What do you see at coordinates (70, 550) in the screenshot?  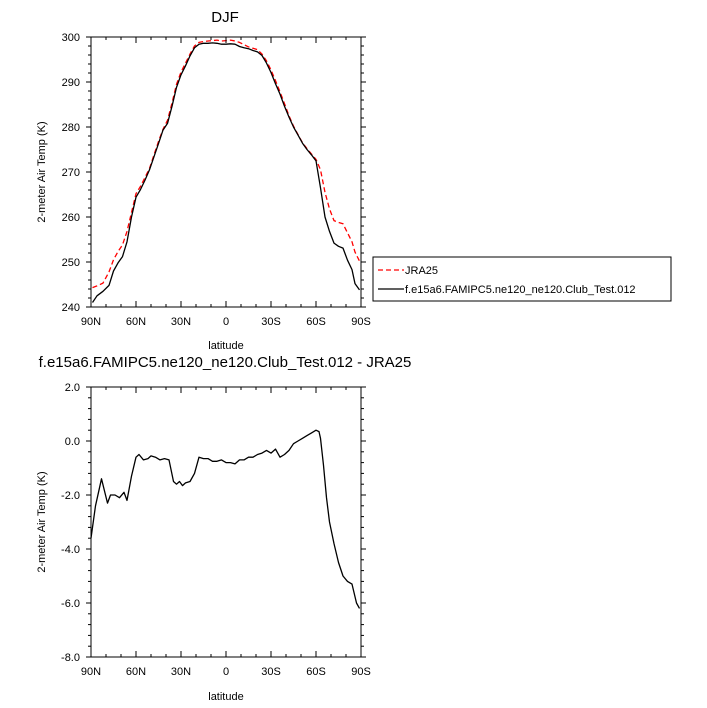 I see `y-tick-label: -4.0` at bounding box center [70, 550].